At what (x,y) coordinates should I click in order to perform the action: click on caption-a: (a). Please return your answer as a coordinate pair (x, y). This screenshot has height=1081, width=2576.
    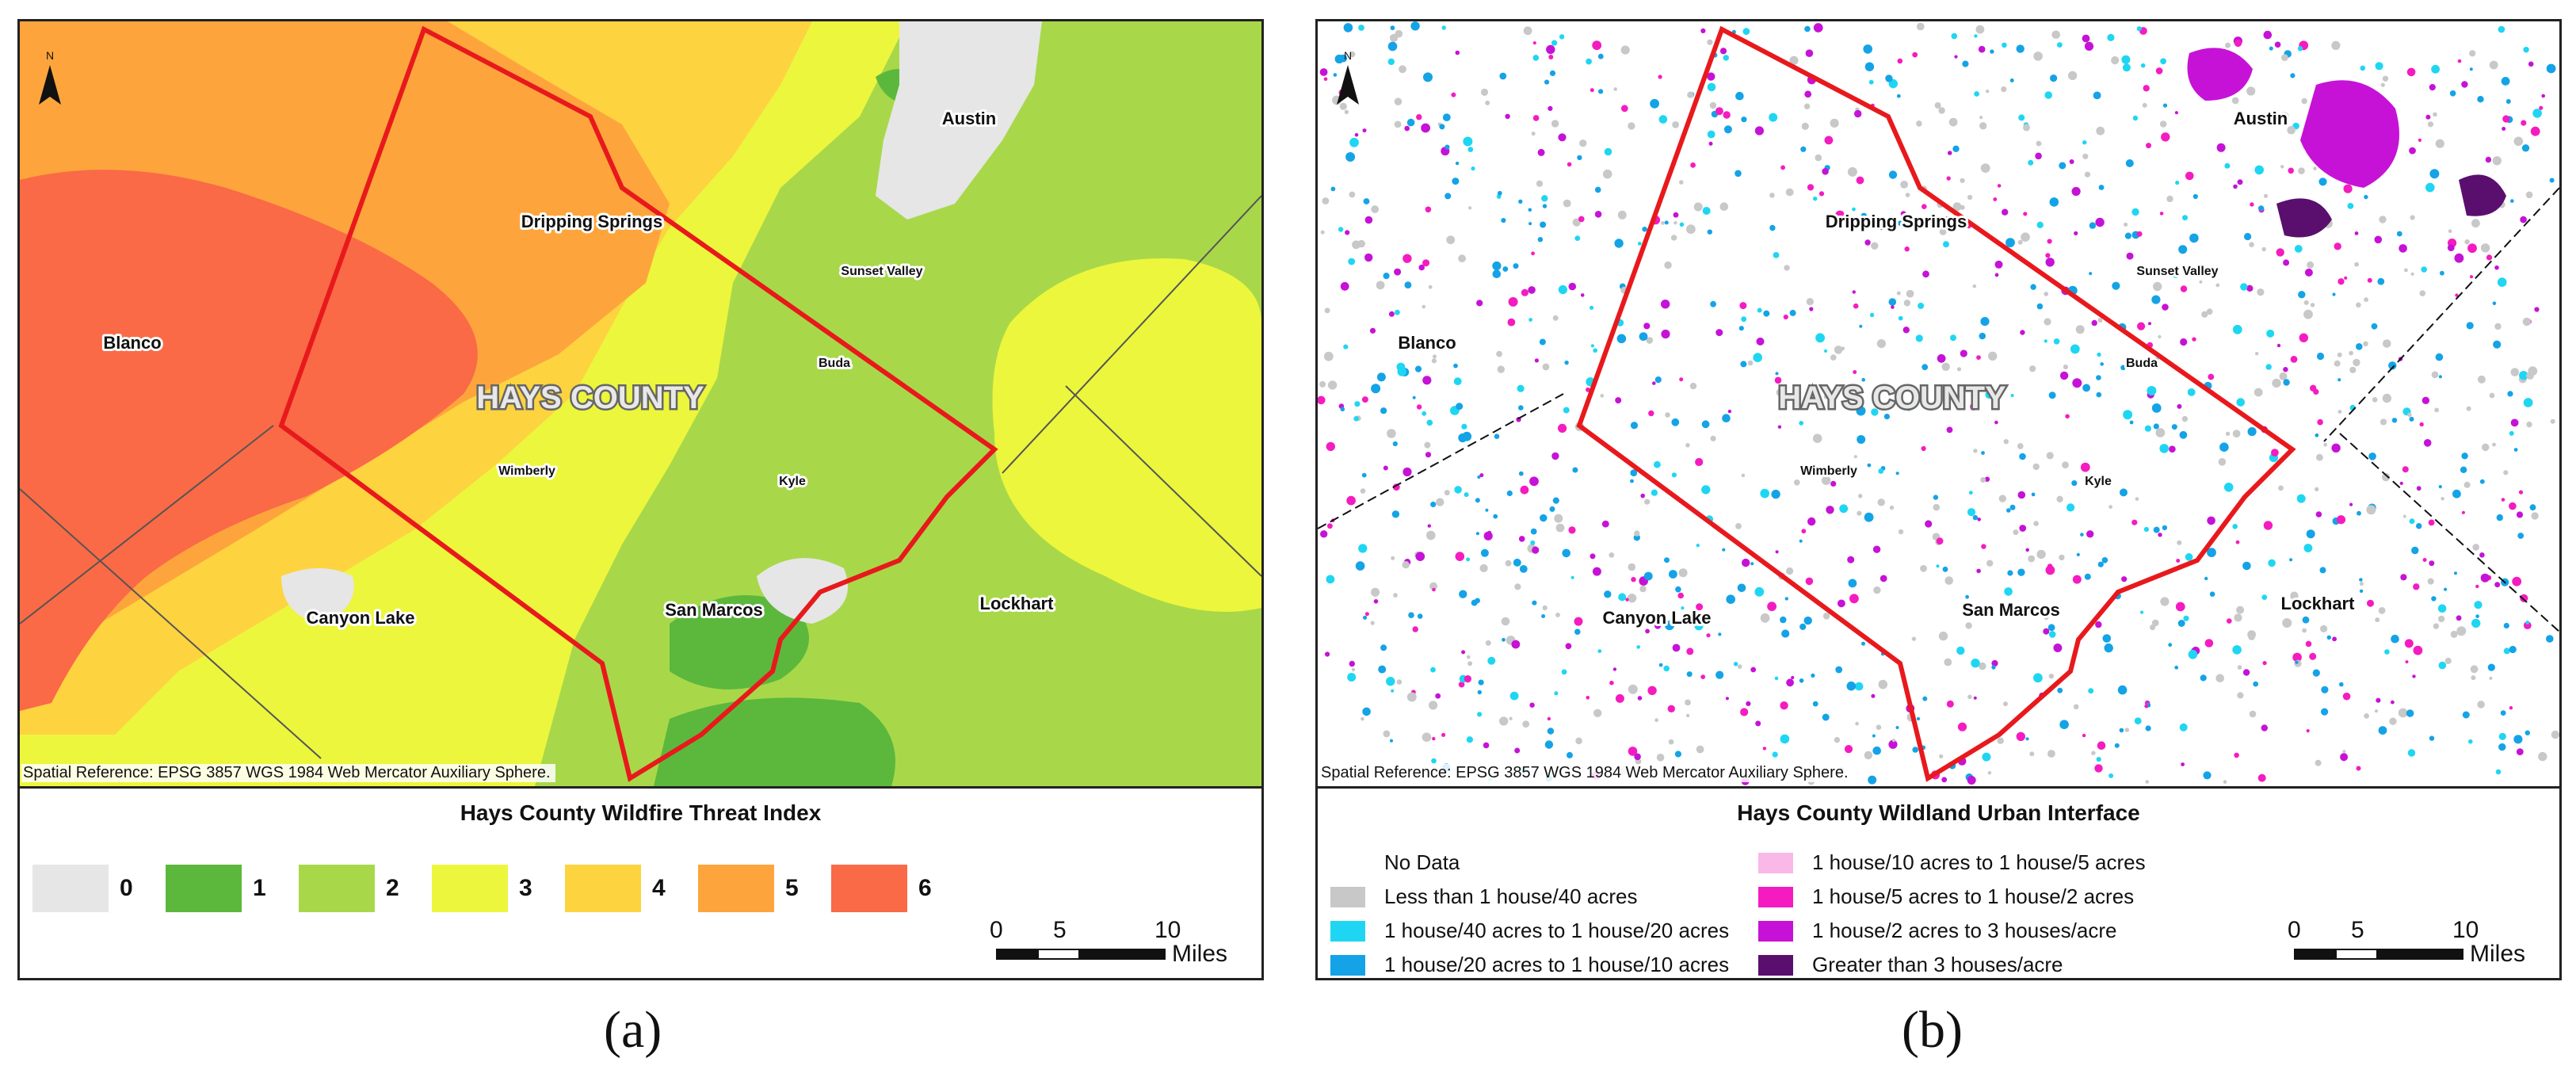
    Looking at the image, I should click on (633, 1030).